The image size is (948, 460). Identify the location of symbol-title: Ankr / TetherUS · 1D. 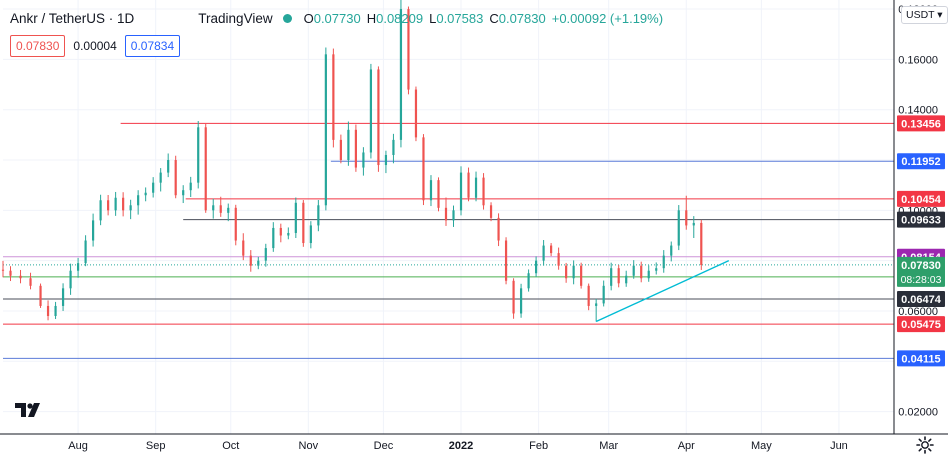
(72, 18).